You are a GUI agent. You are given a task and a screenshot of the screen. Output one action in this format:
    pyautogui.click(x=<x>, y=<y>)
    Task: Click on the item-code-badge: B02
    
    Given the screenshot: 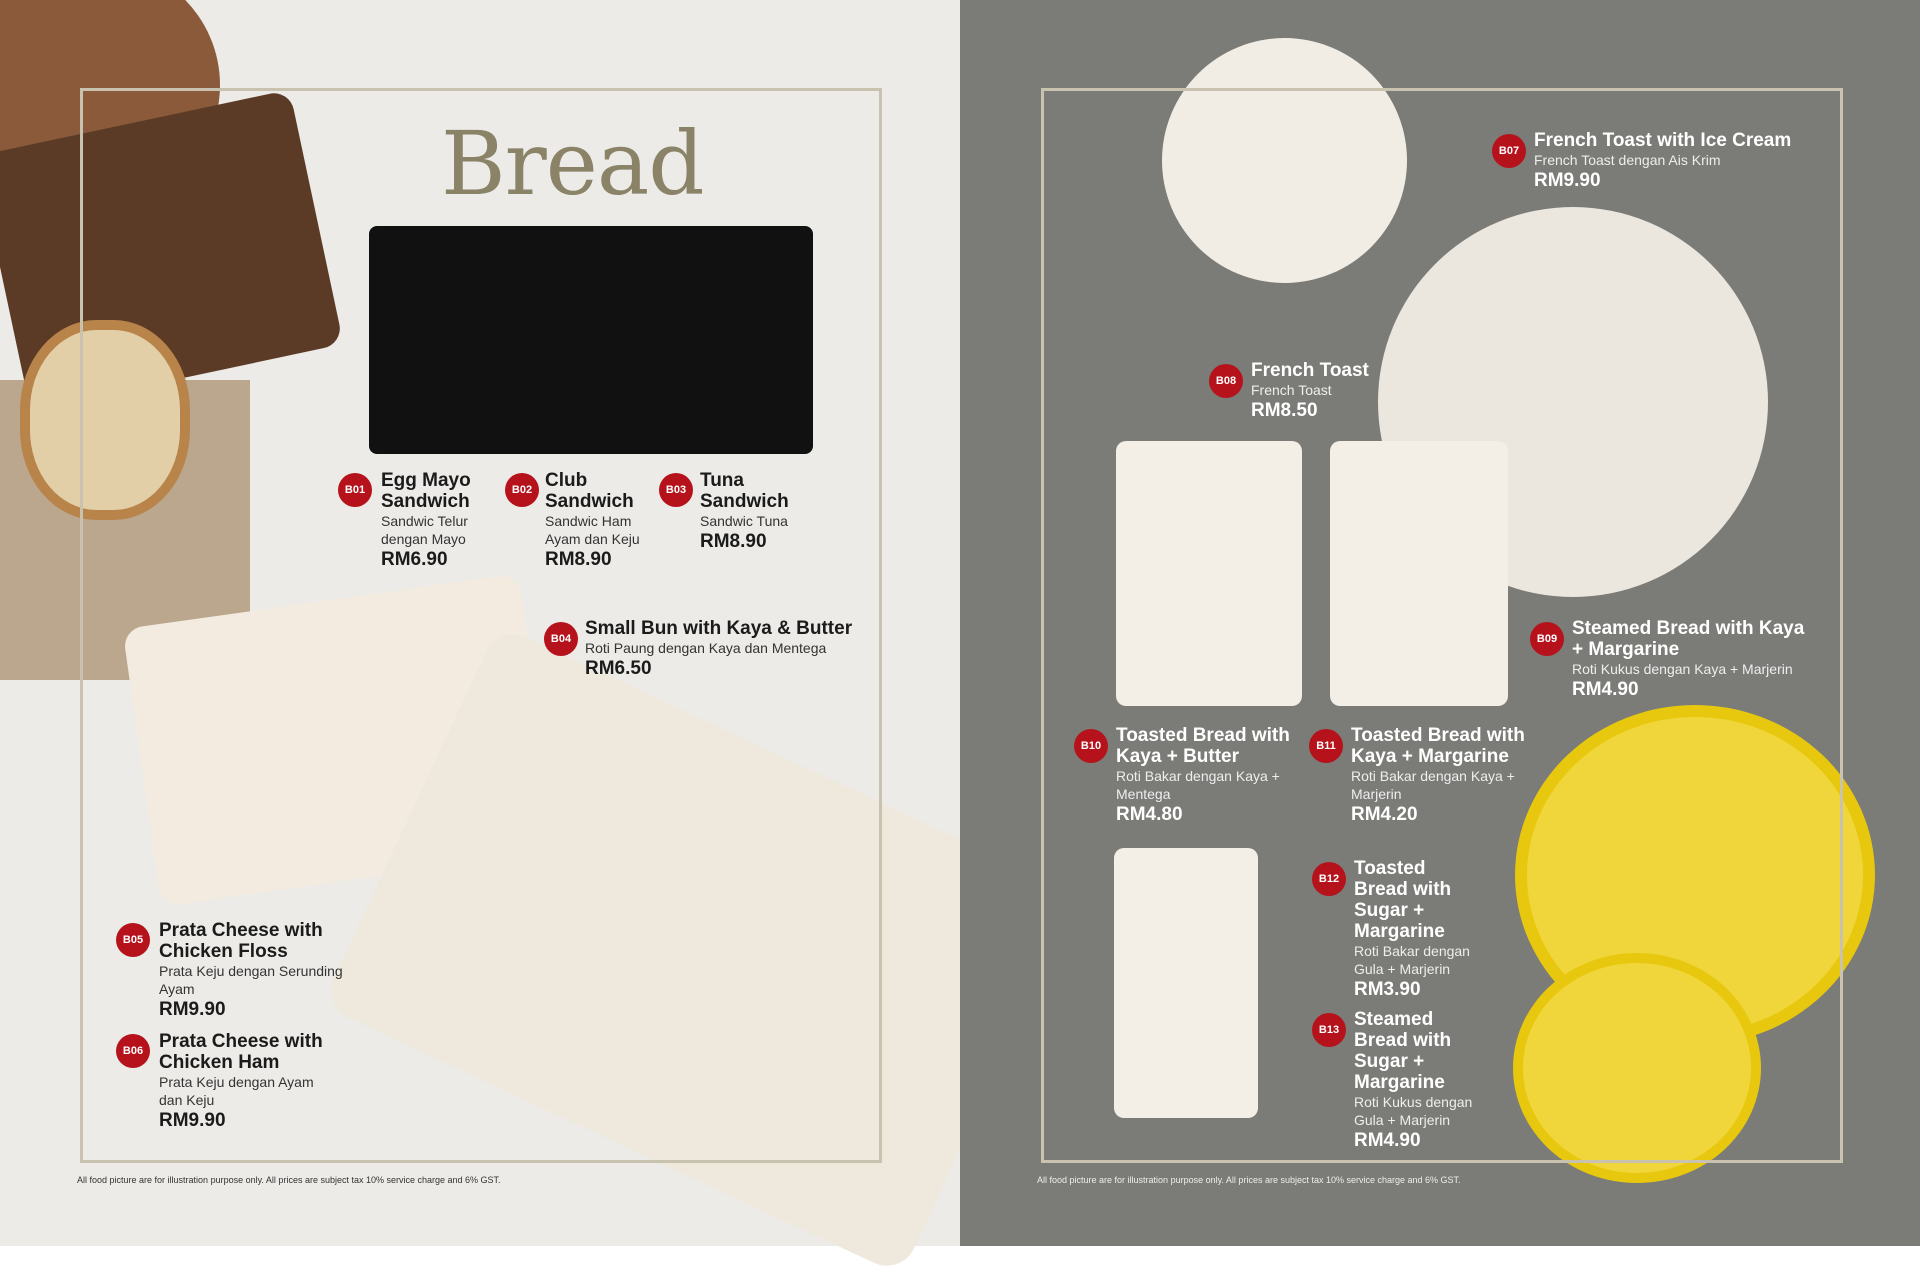 What is the action you would take?
    pyautogui.click(x=522, y=490)
    